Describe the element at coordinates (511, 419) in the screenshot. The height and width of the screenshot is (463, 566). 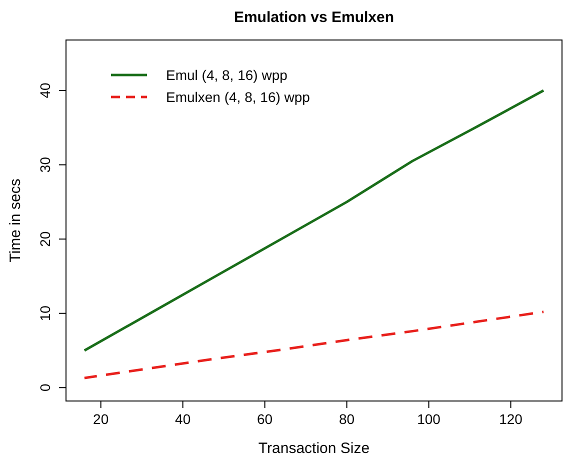
I see `x-tick-label: 120` at that location.